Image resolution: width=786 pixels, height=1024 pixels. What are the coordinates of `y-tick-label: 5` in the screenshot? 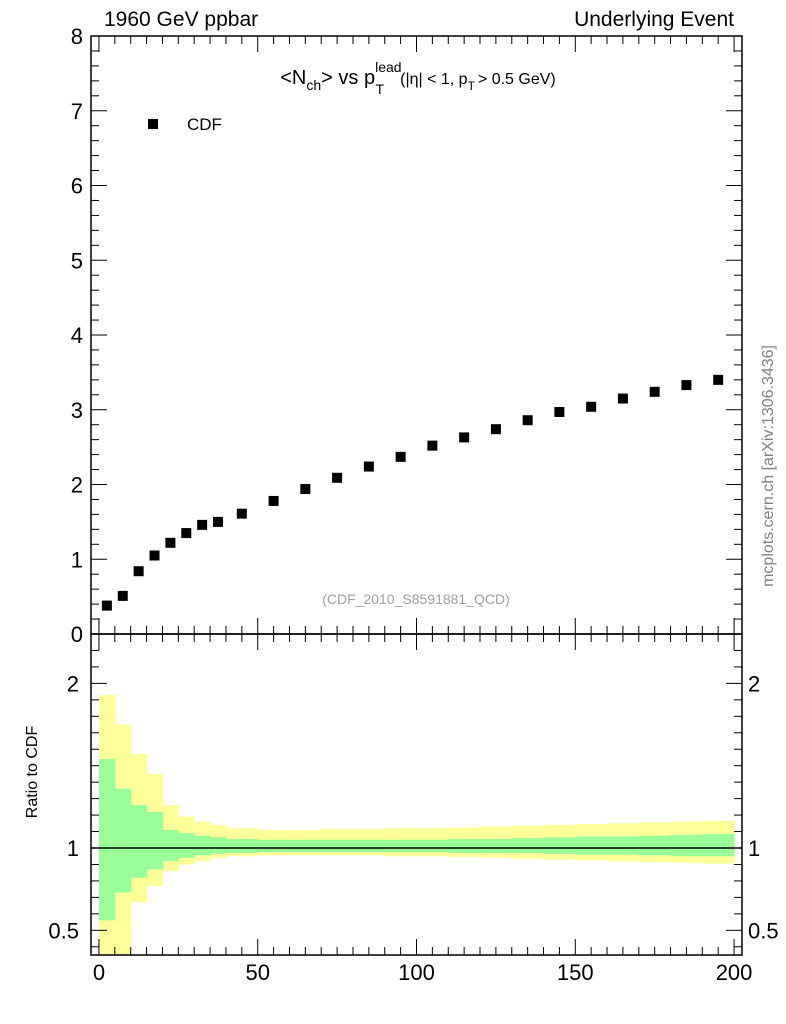 It's located at (77, 260).